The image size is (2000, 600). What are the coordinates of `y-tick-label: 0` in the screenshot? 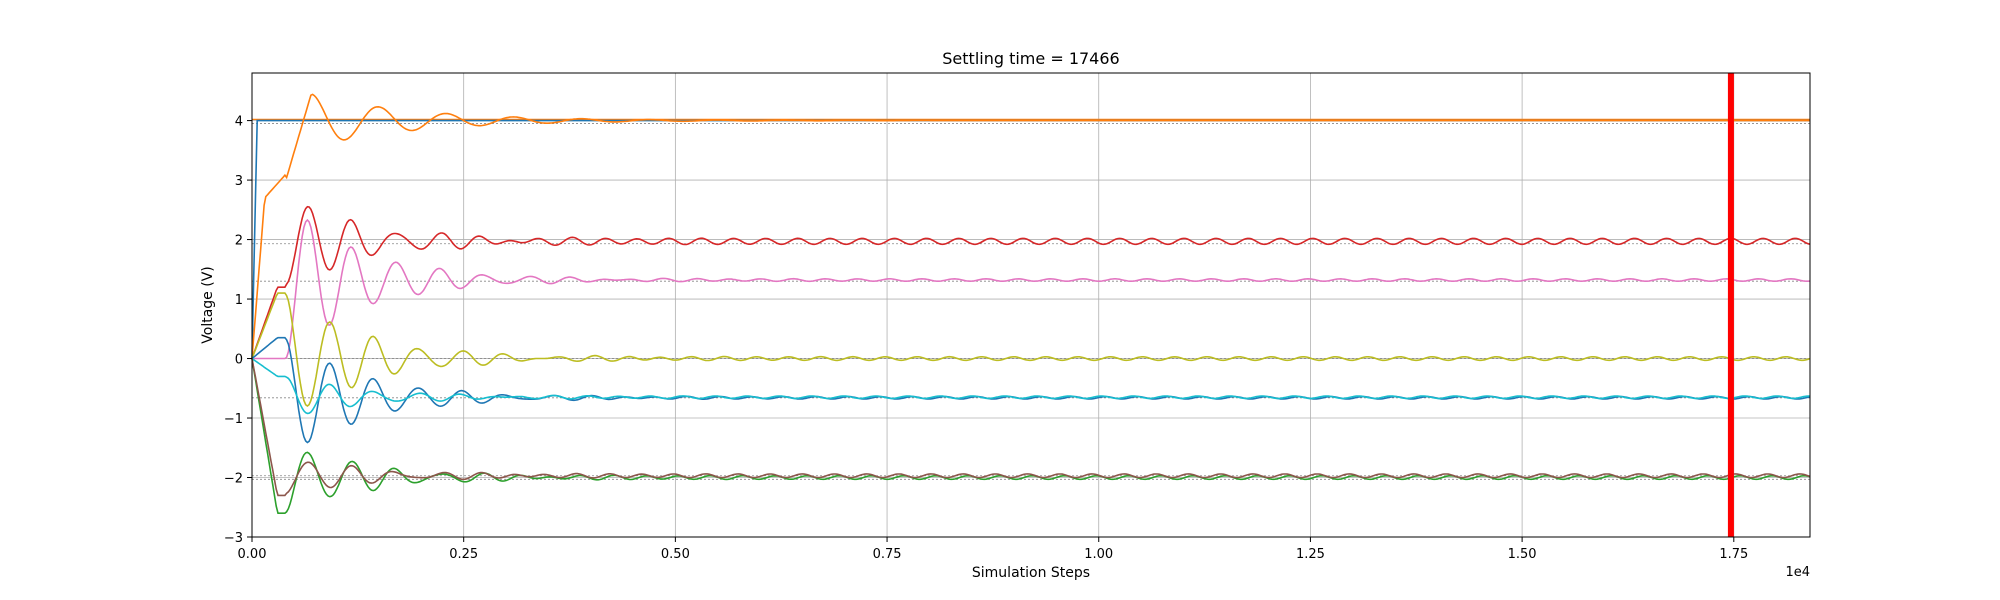 It's located at (239, 360).